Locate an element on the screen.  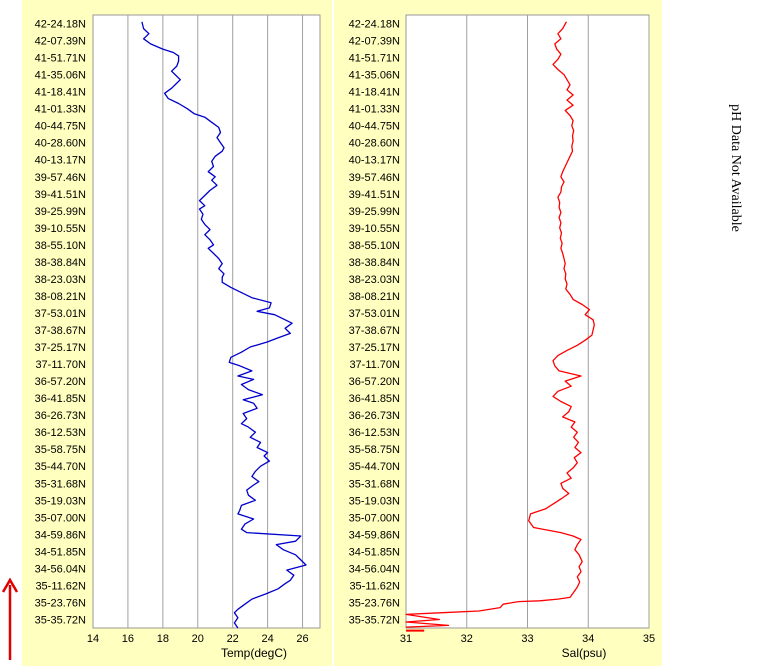
sal-y-tick-label: 39-10.55N is located at coordinates (374, 229).